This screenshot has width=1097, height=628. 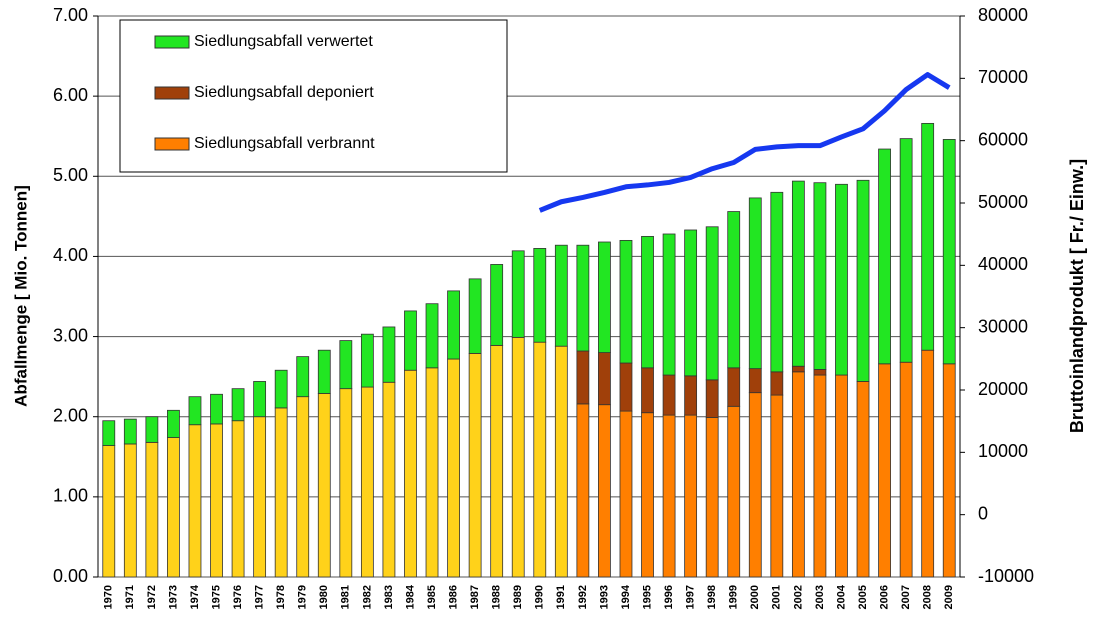 I want to click on y-tick-label: 0.00, so click(x=70, y=576).